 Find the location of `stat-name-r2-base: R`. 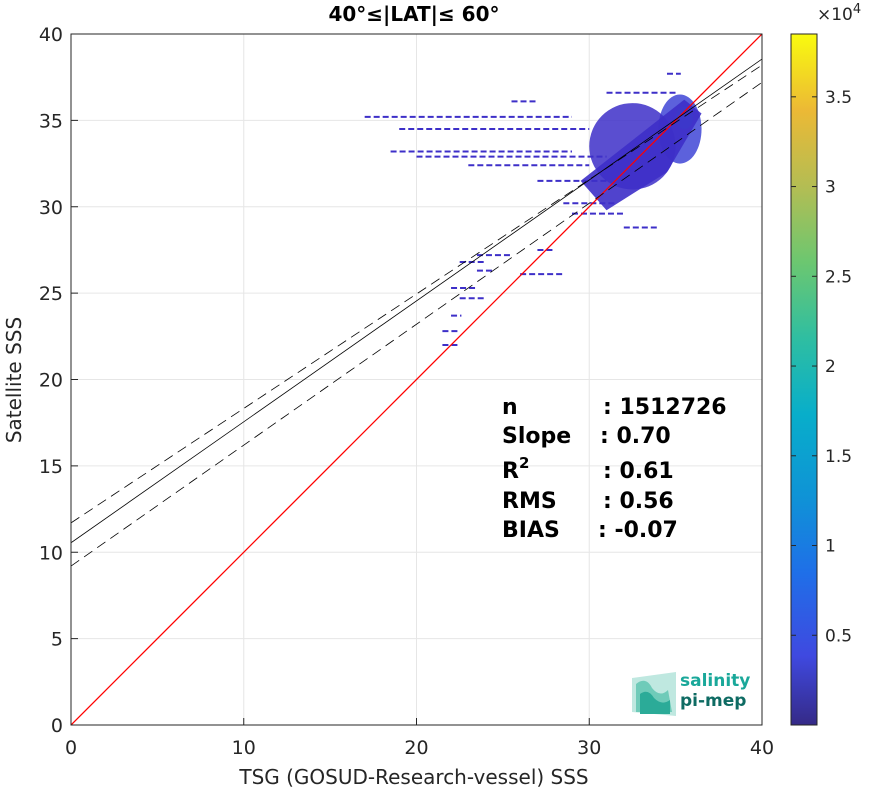

stat-name-r2-base: R is located at coordinates (510, 471).